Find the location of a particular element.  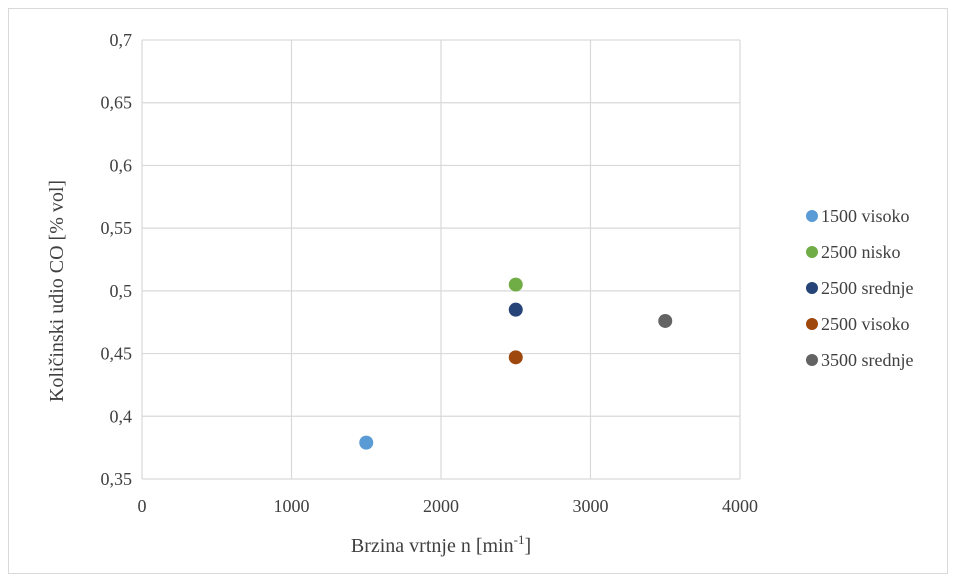

y-tick-label: 0,4 is located at coordinates (121, 416).